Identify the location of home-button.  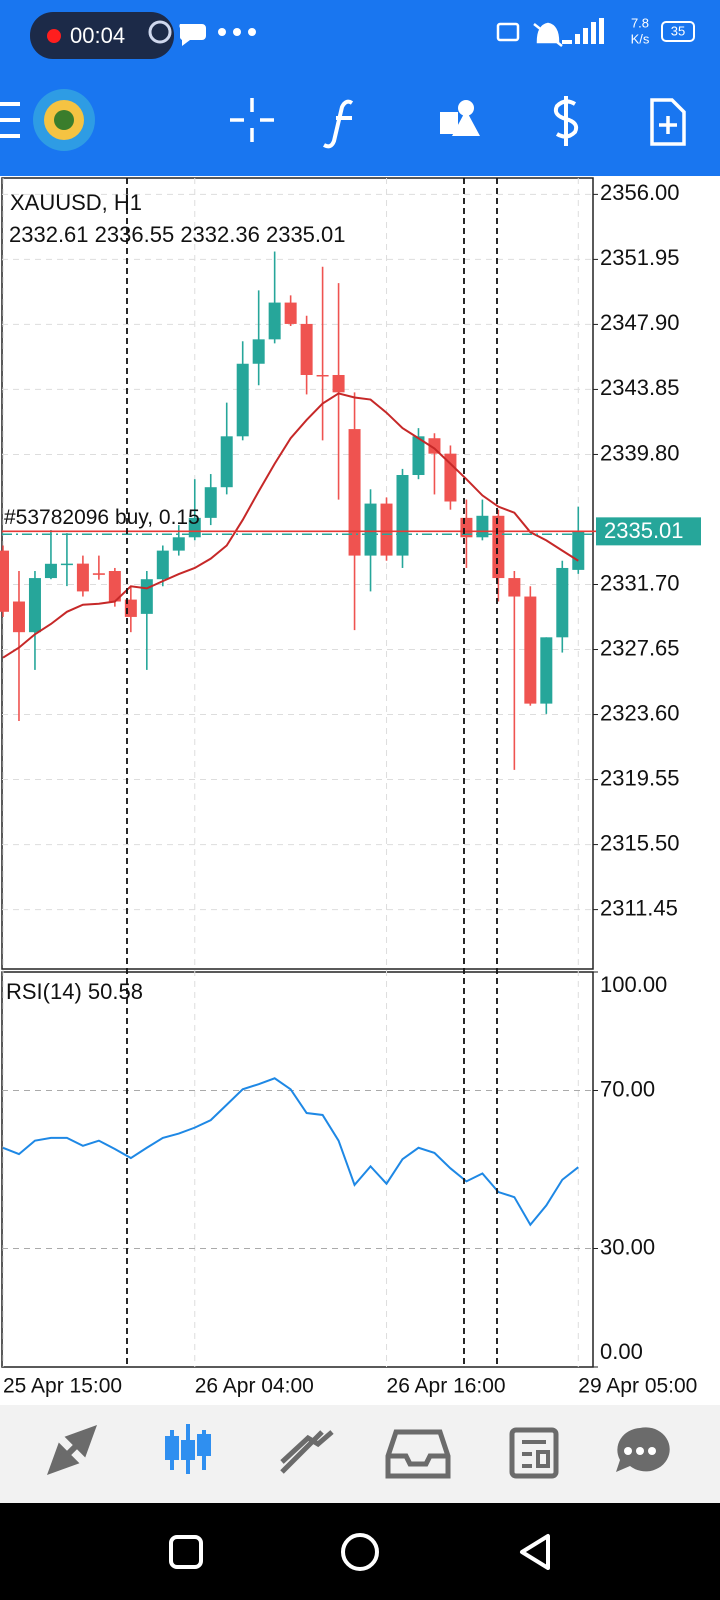
(360, 1552).